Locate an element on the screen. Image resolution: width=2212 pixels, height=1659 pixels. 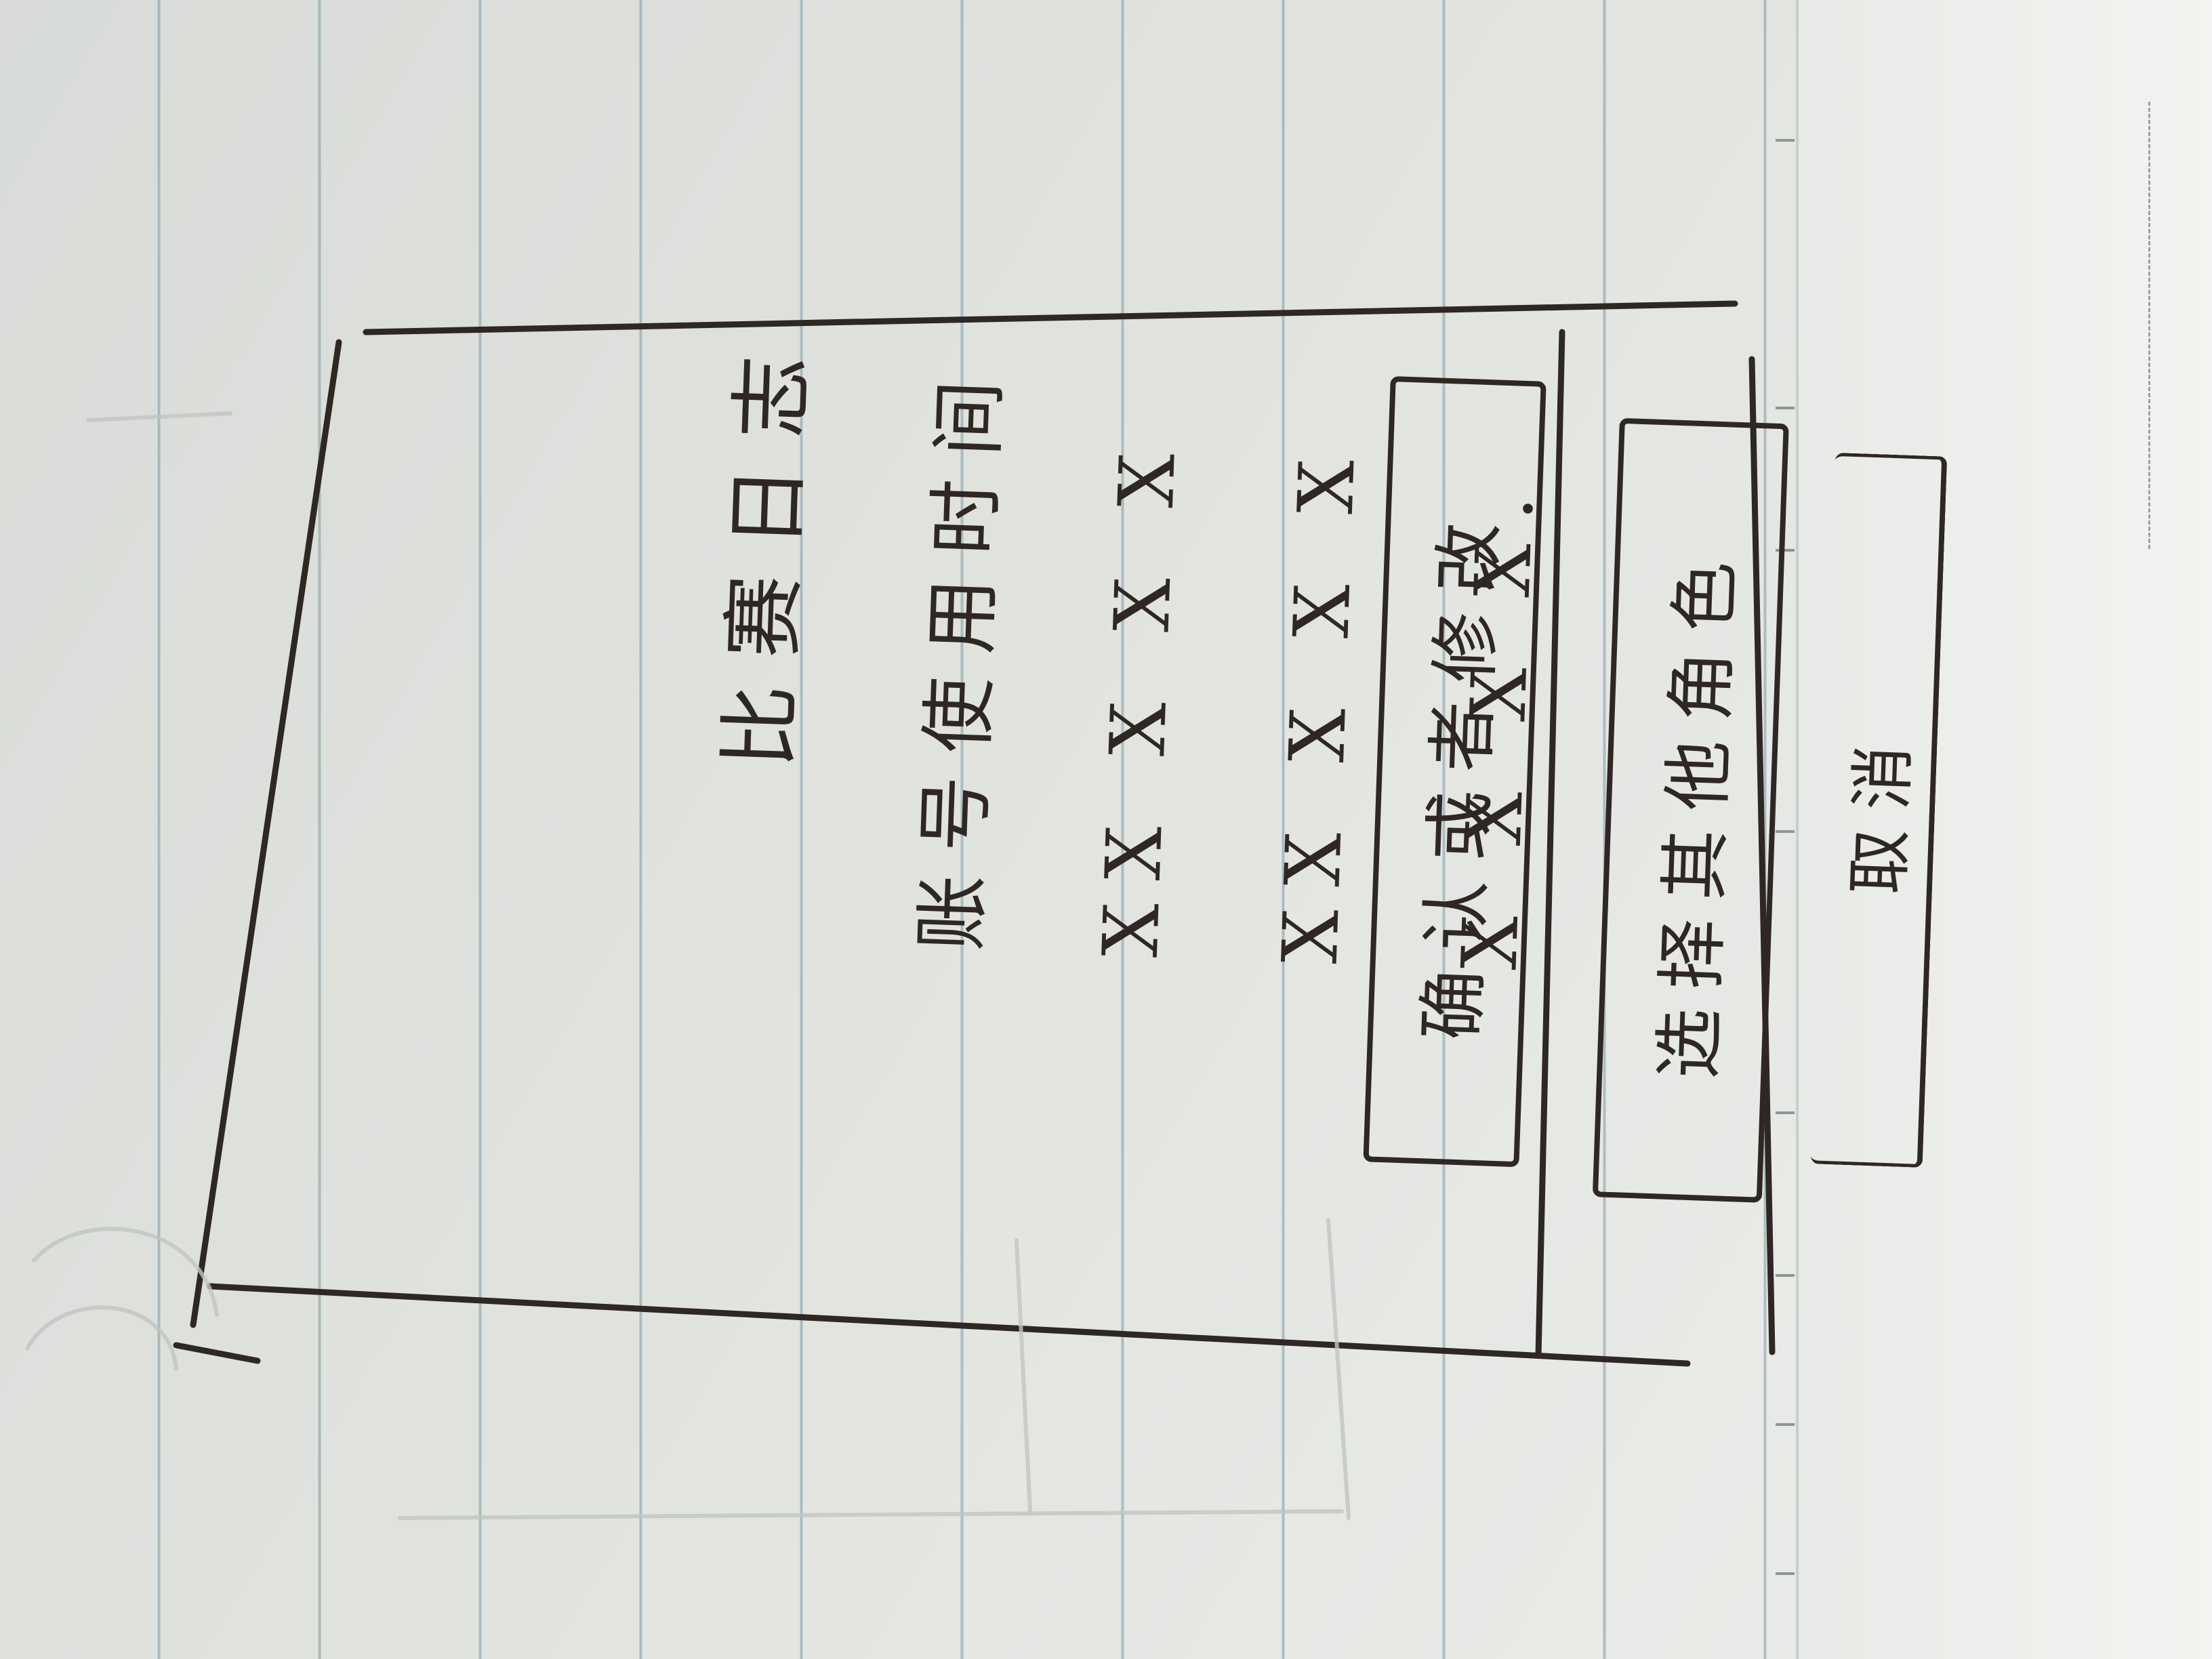
choose-other-role-button: 选择其他角色 is located at coordinates (1690, 810).